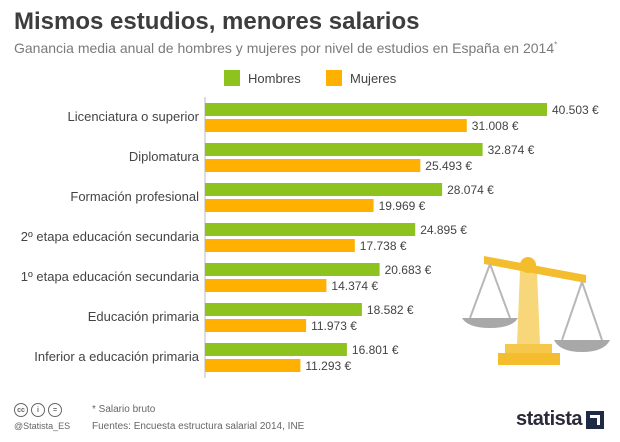  What do you see at coordinates (110, 276) in the screenshot?
I see `category-label: 1º etapa educación secundaria` at bounding box center [110, 276].